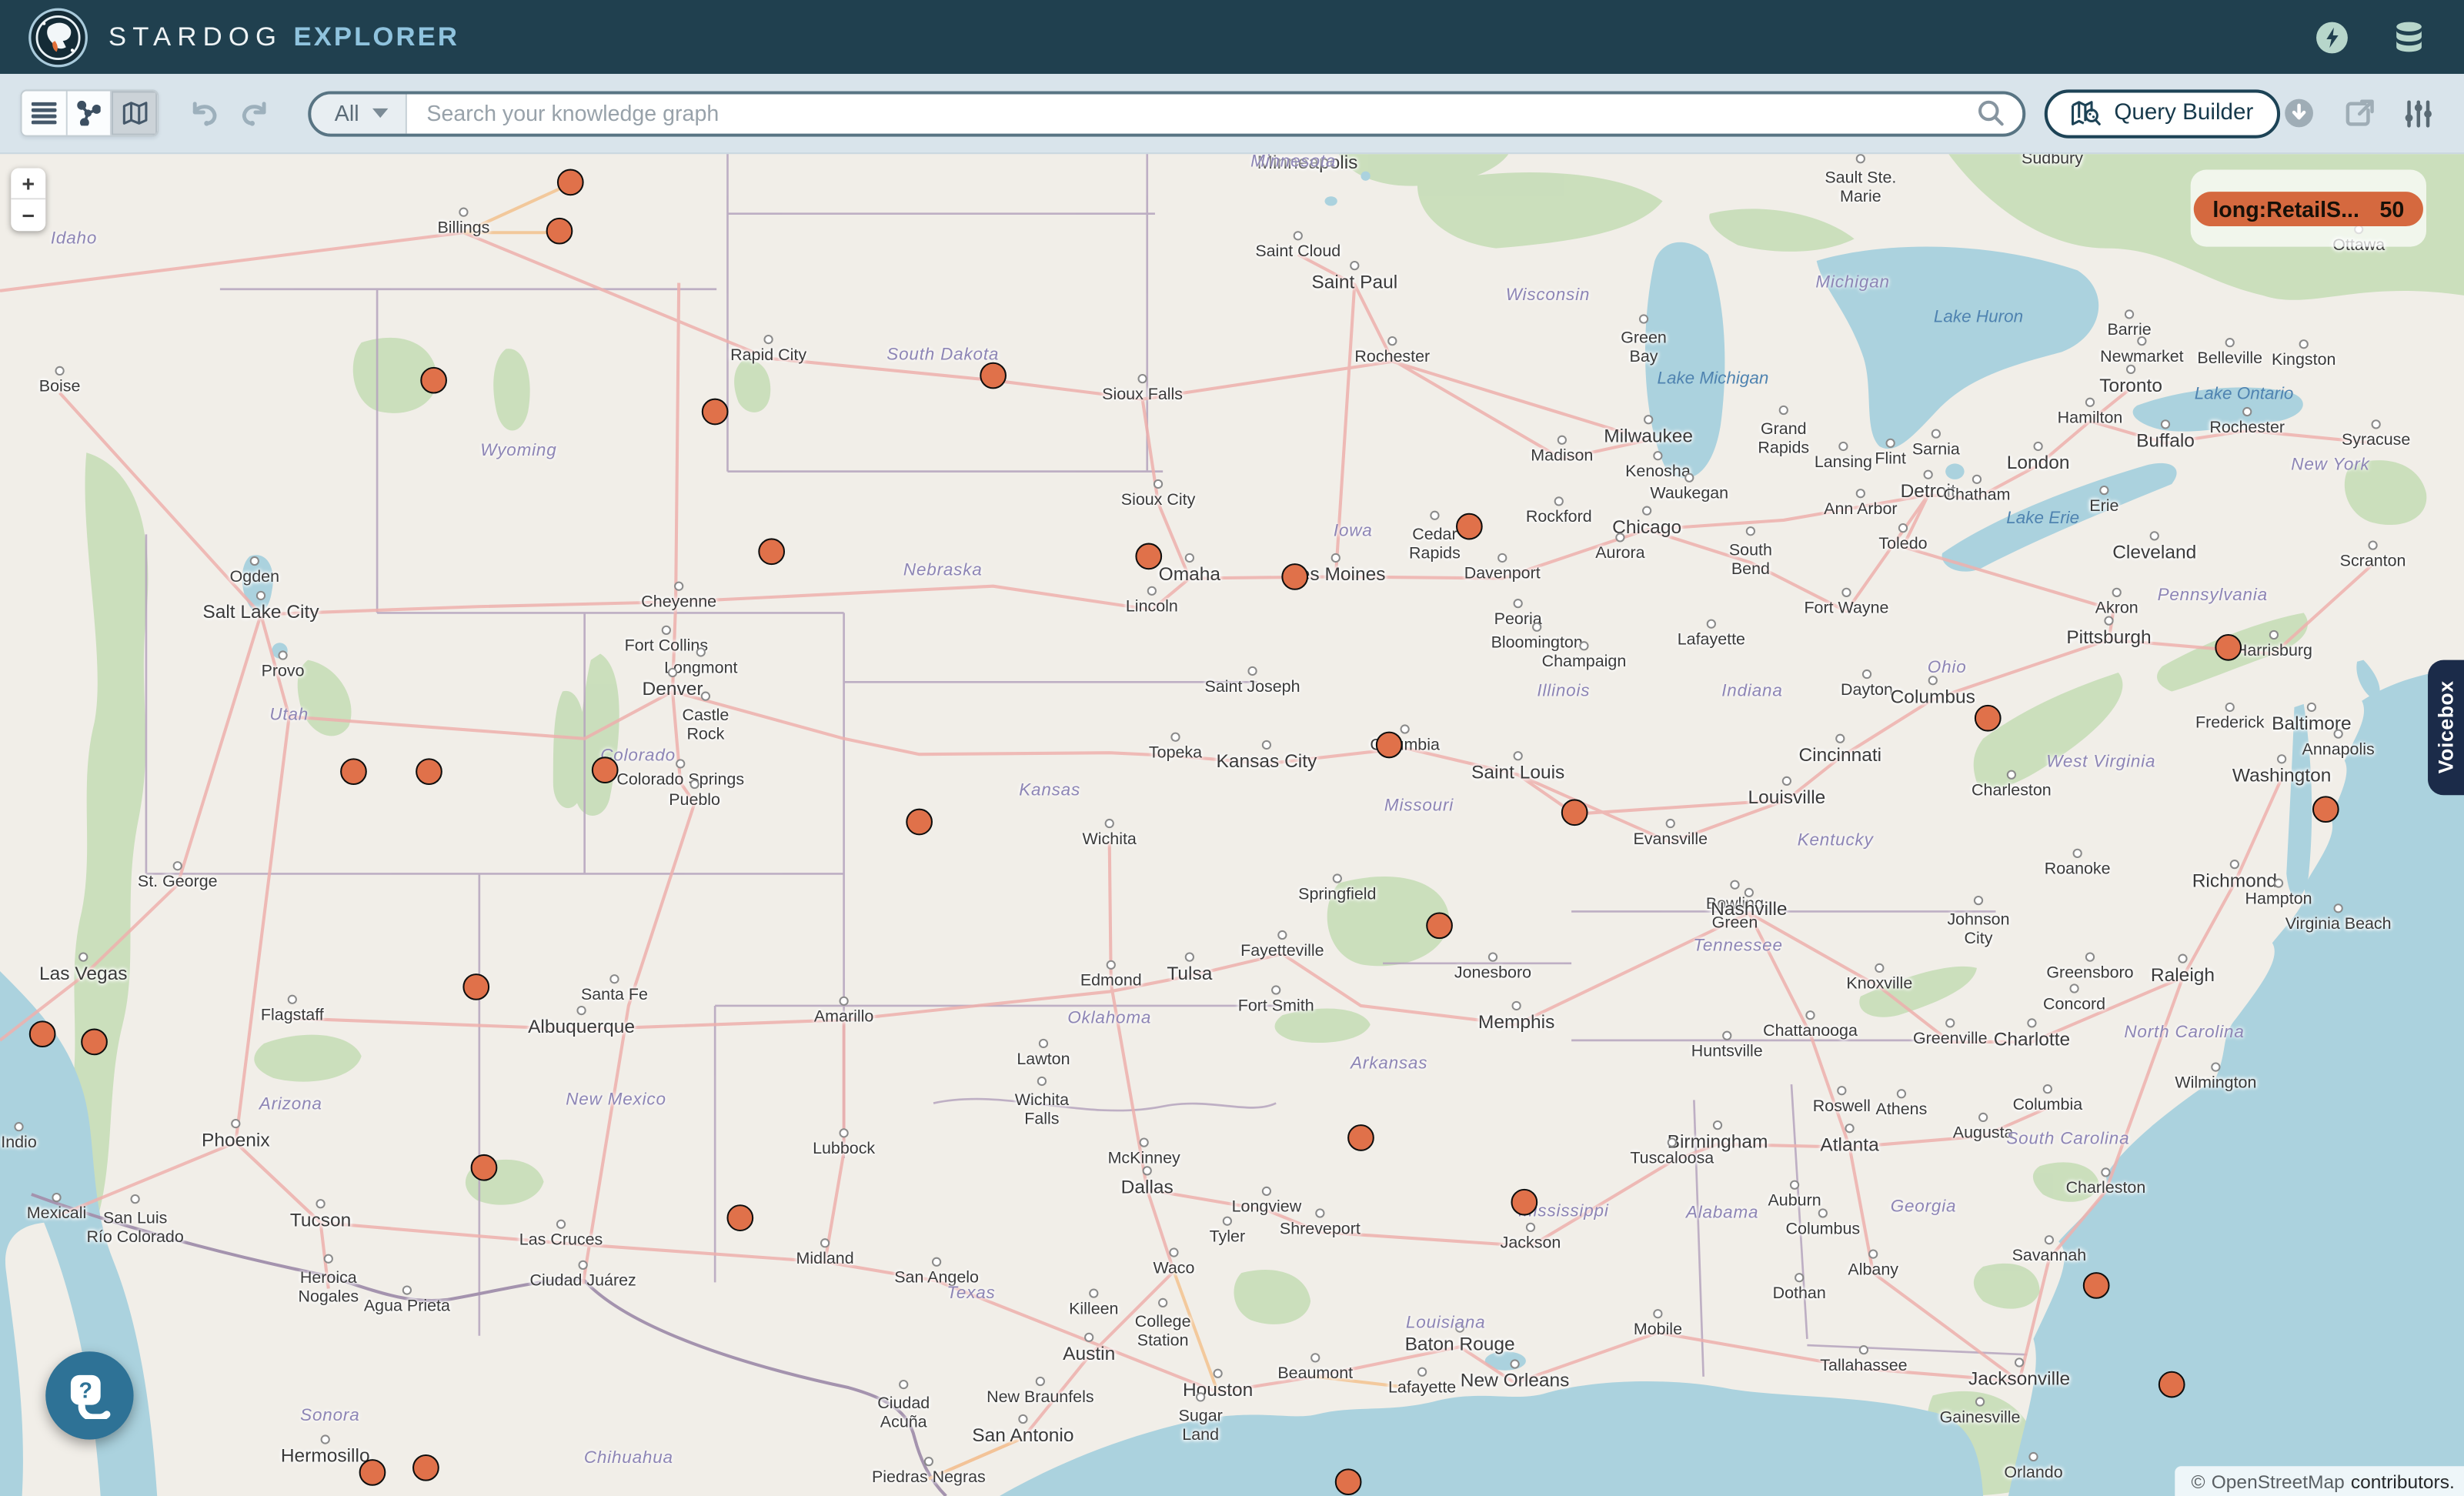  What do you see at coordinates (177, 882) in the screenshot?
I see `city-label: St. George` at bounding box center [177, 882].